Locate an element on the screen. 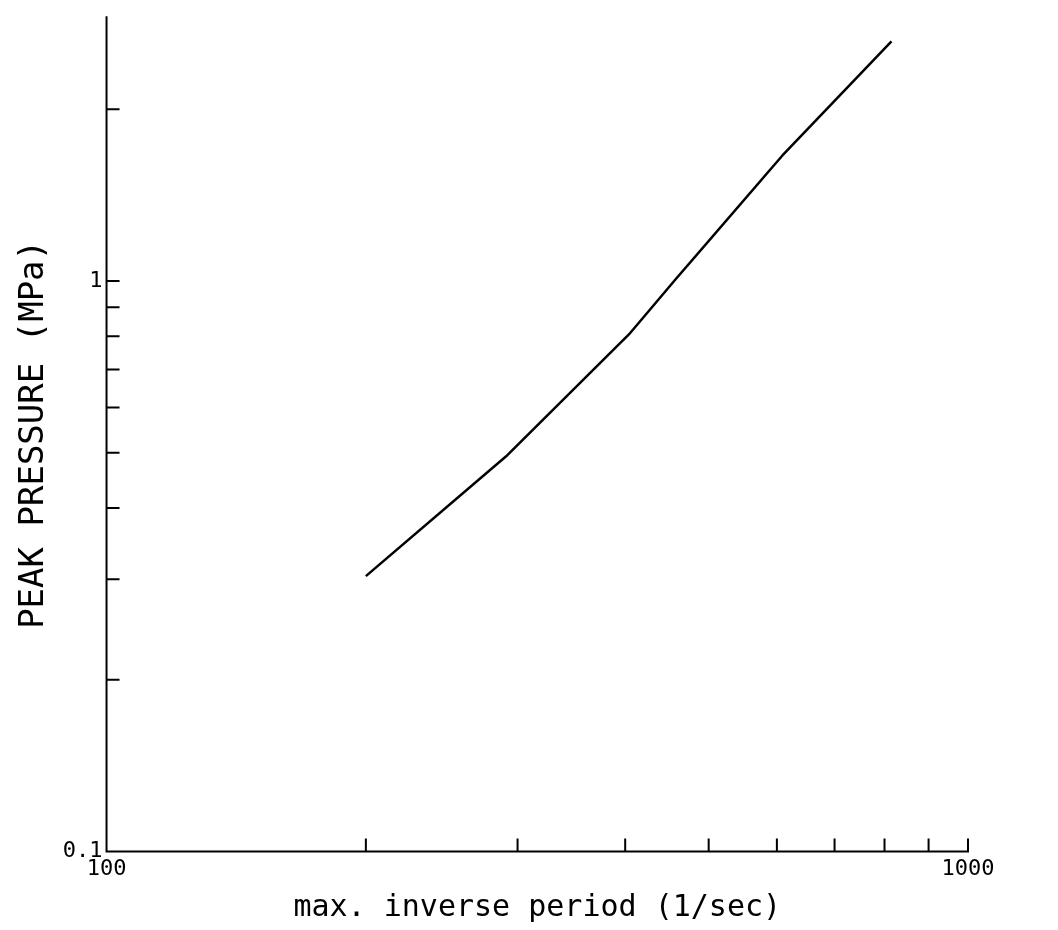  y-axis-title: PEAK PRESSURE (MPa) is located at coordinates (31, 434).